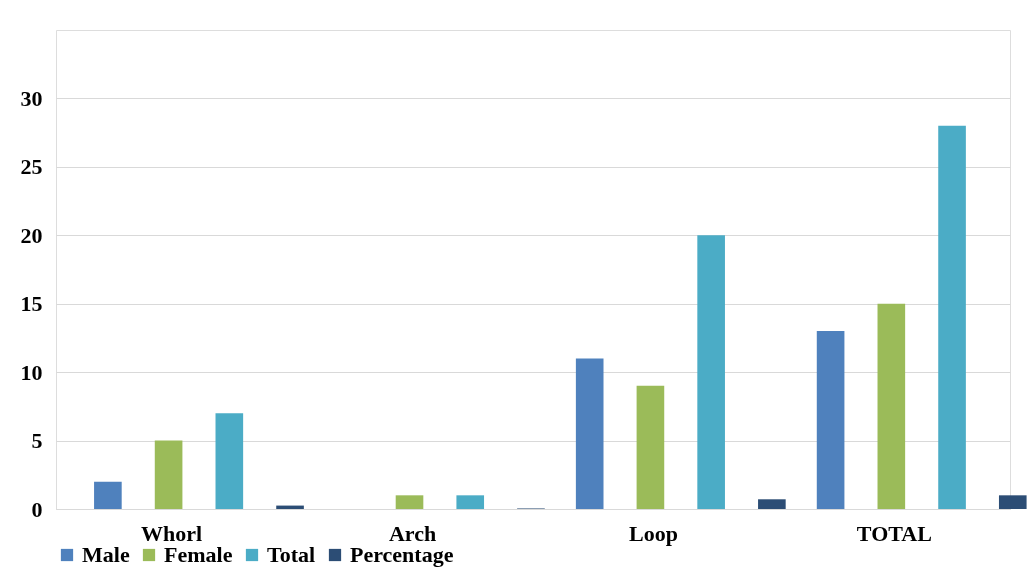 This screenshot has width=1032, height=572. Describe the element at coordinates (653, 533) in the screenshot. I see `x-tick-label: Loop` at that location.